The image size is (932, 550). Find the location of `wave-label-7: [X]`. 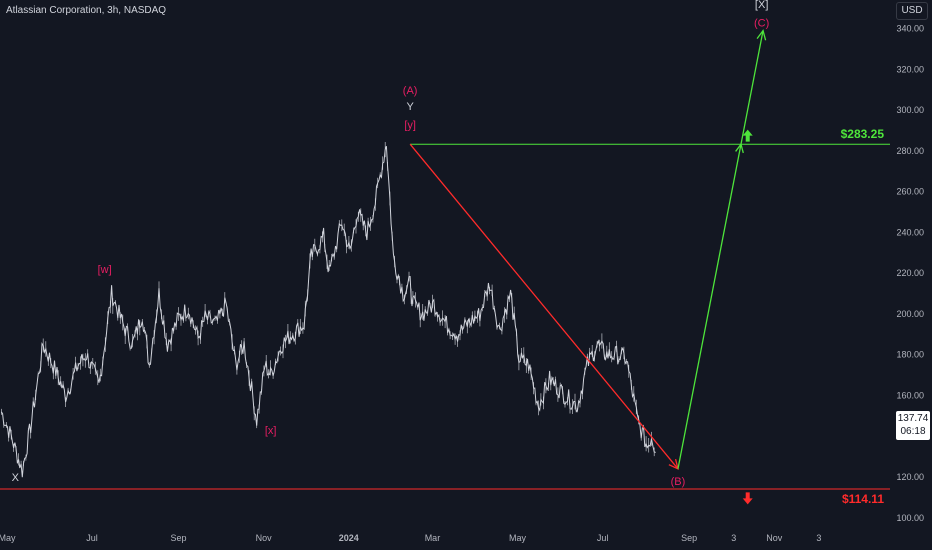

wave-label-7: [X] is located at coordinates (761, 5).